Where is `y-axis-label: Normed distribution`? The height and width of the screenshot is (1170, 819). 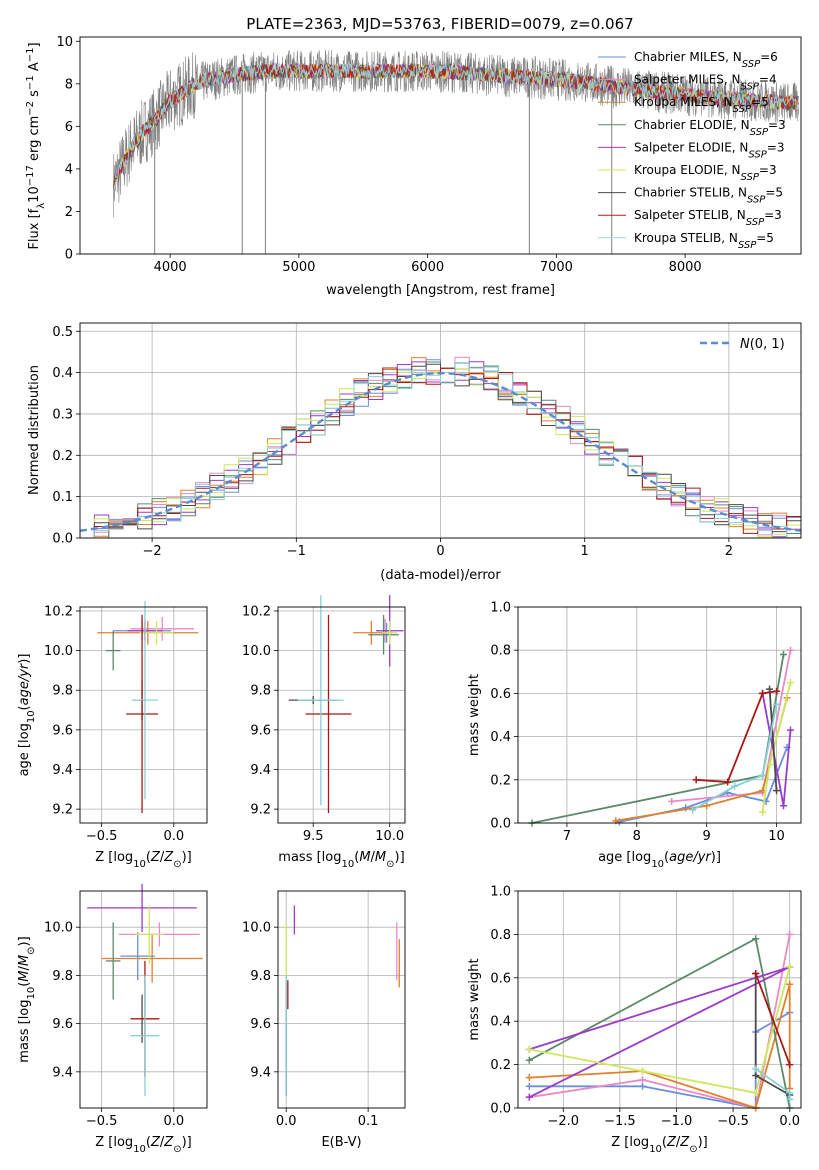
y-axis-label: Normed distribution is located at coordinates (34, 430).